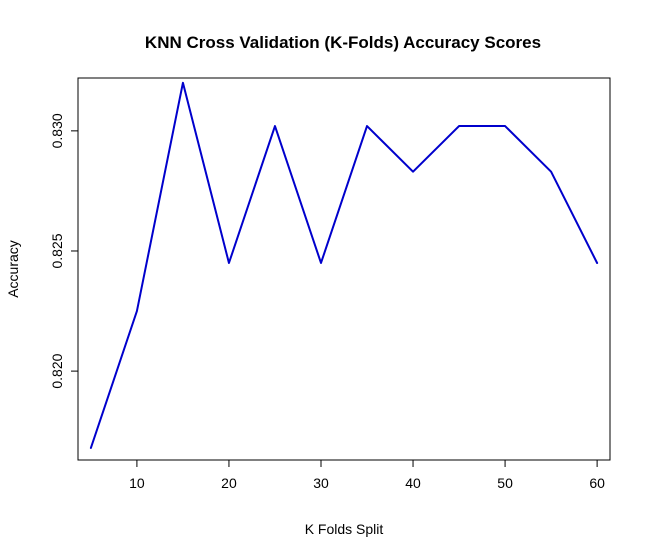  I want to click on x-axis-label: K Folds Split, so click(344, 529).